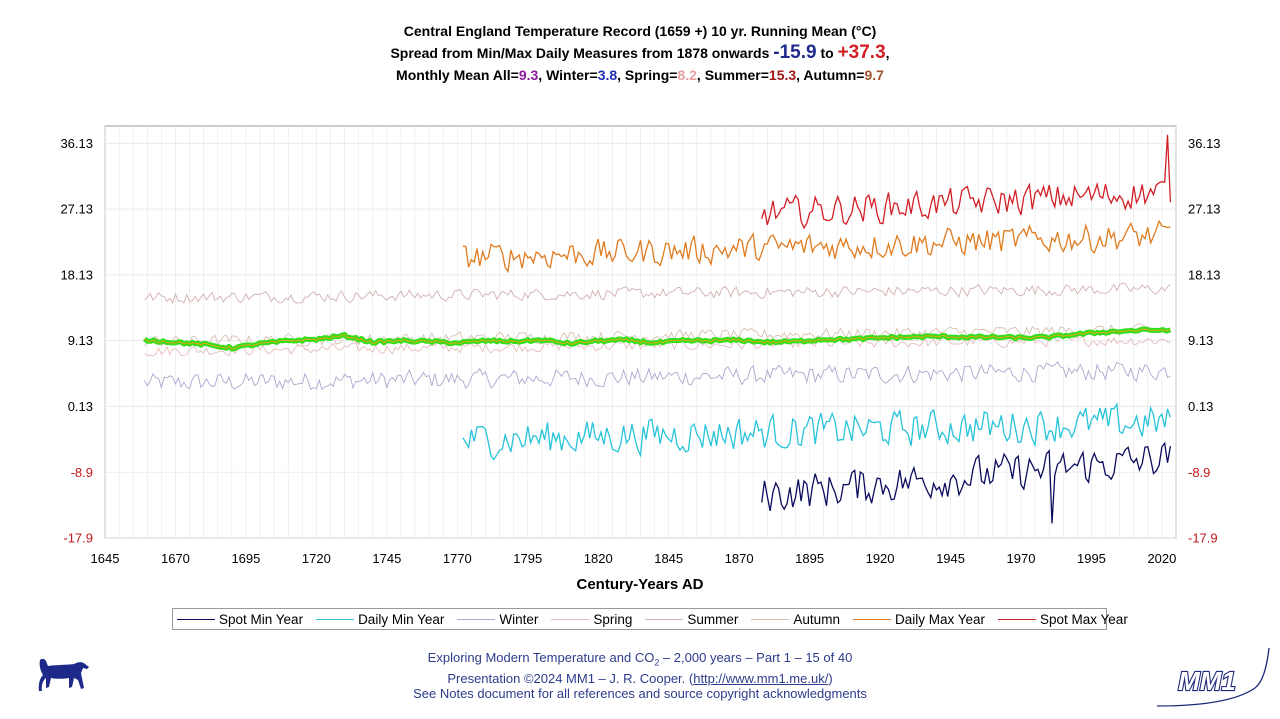 Image resolution: width=1280 pixels, height=719 pixels. Describe the element at coordinates (640, 584) in the screenshot. I see `x-axis-label: Century-Years AD` at that location.